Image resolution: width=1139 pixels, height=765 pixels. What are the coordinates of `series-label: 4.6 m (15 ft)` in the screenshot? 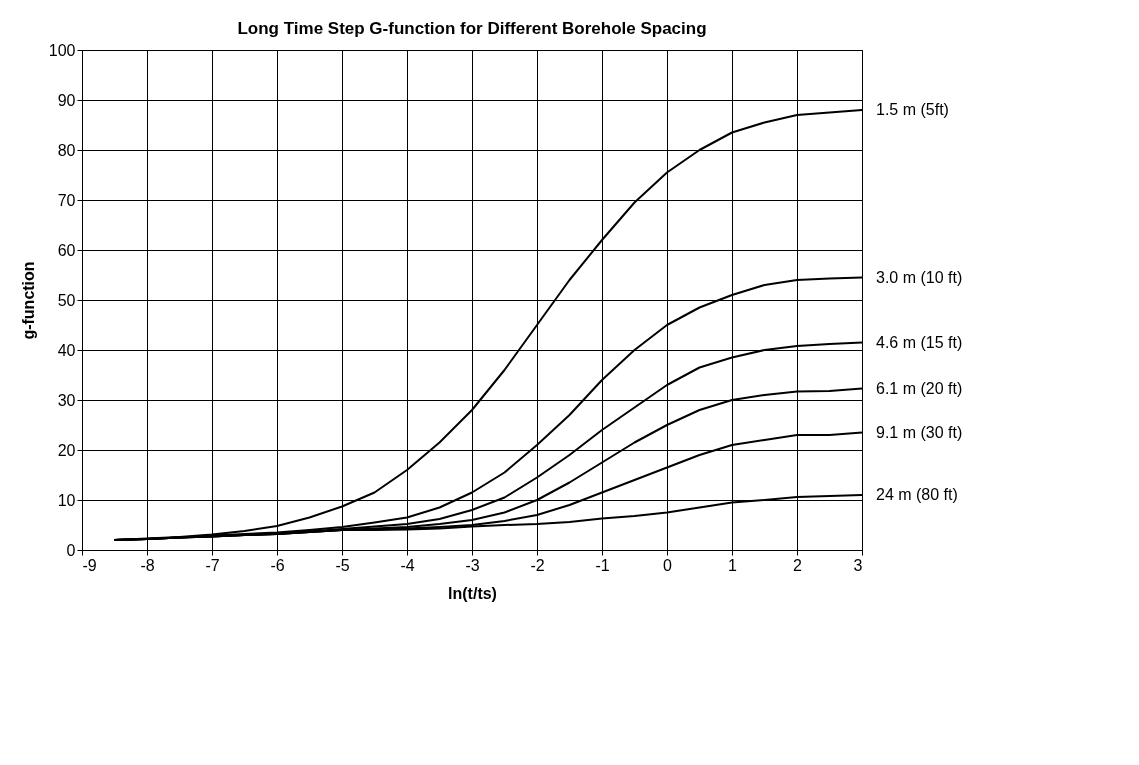 It's located at (919, 342).